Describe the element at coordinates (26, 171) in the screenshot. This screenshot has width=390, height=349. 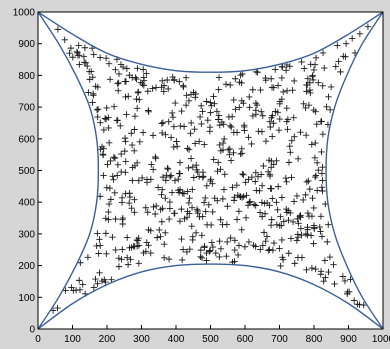
I see `y-tick-label: 500` at that location.